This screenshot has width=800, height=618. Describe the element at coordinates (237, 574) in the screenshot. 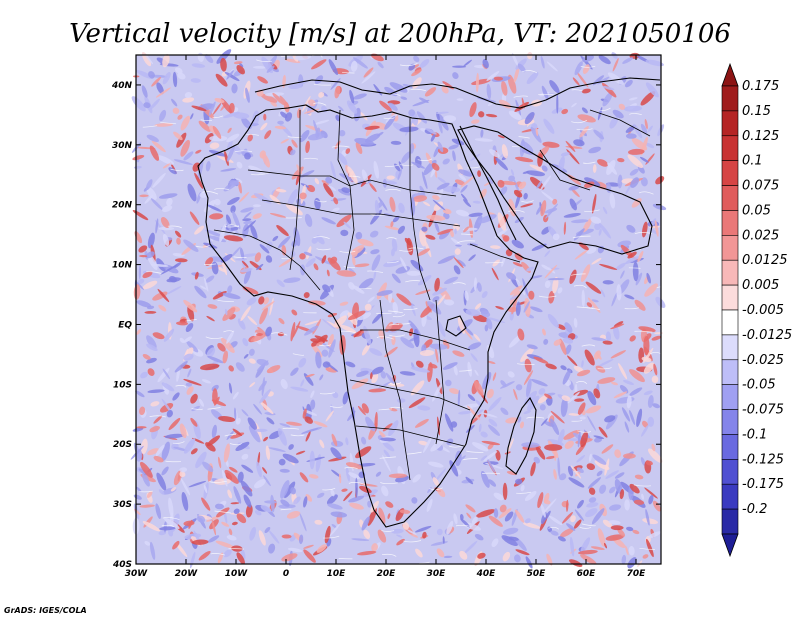

I see `x-tick-label: 10W` at that location.